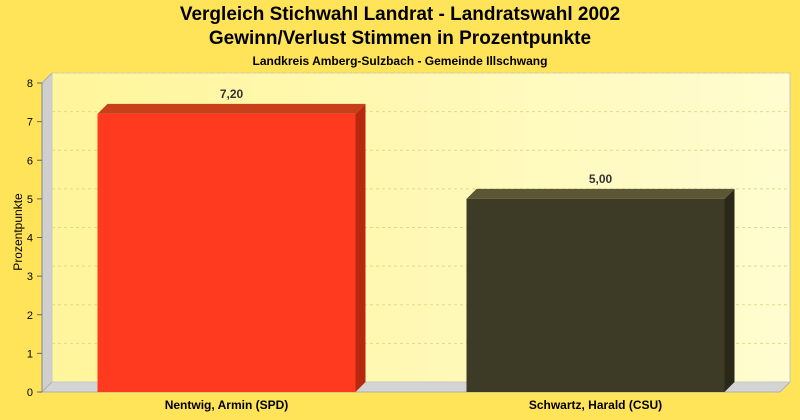  I want to click on y-tick-label: 6, so click(30, 161).